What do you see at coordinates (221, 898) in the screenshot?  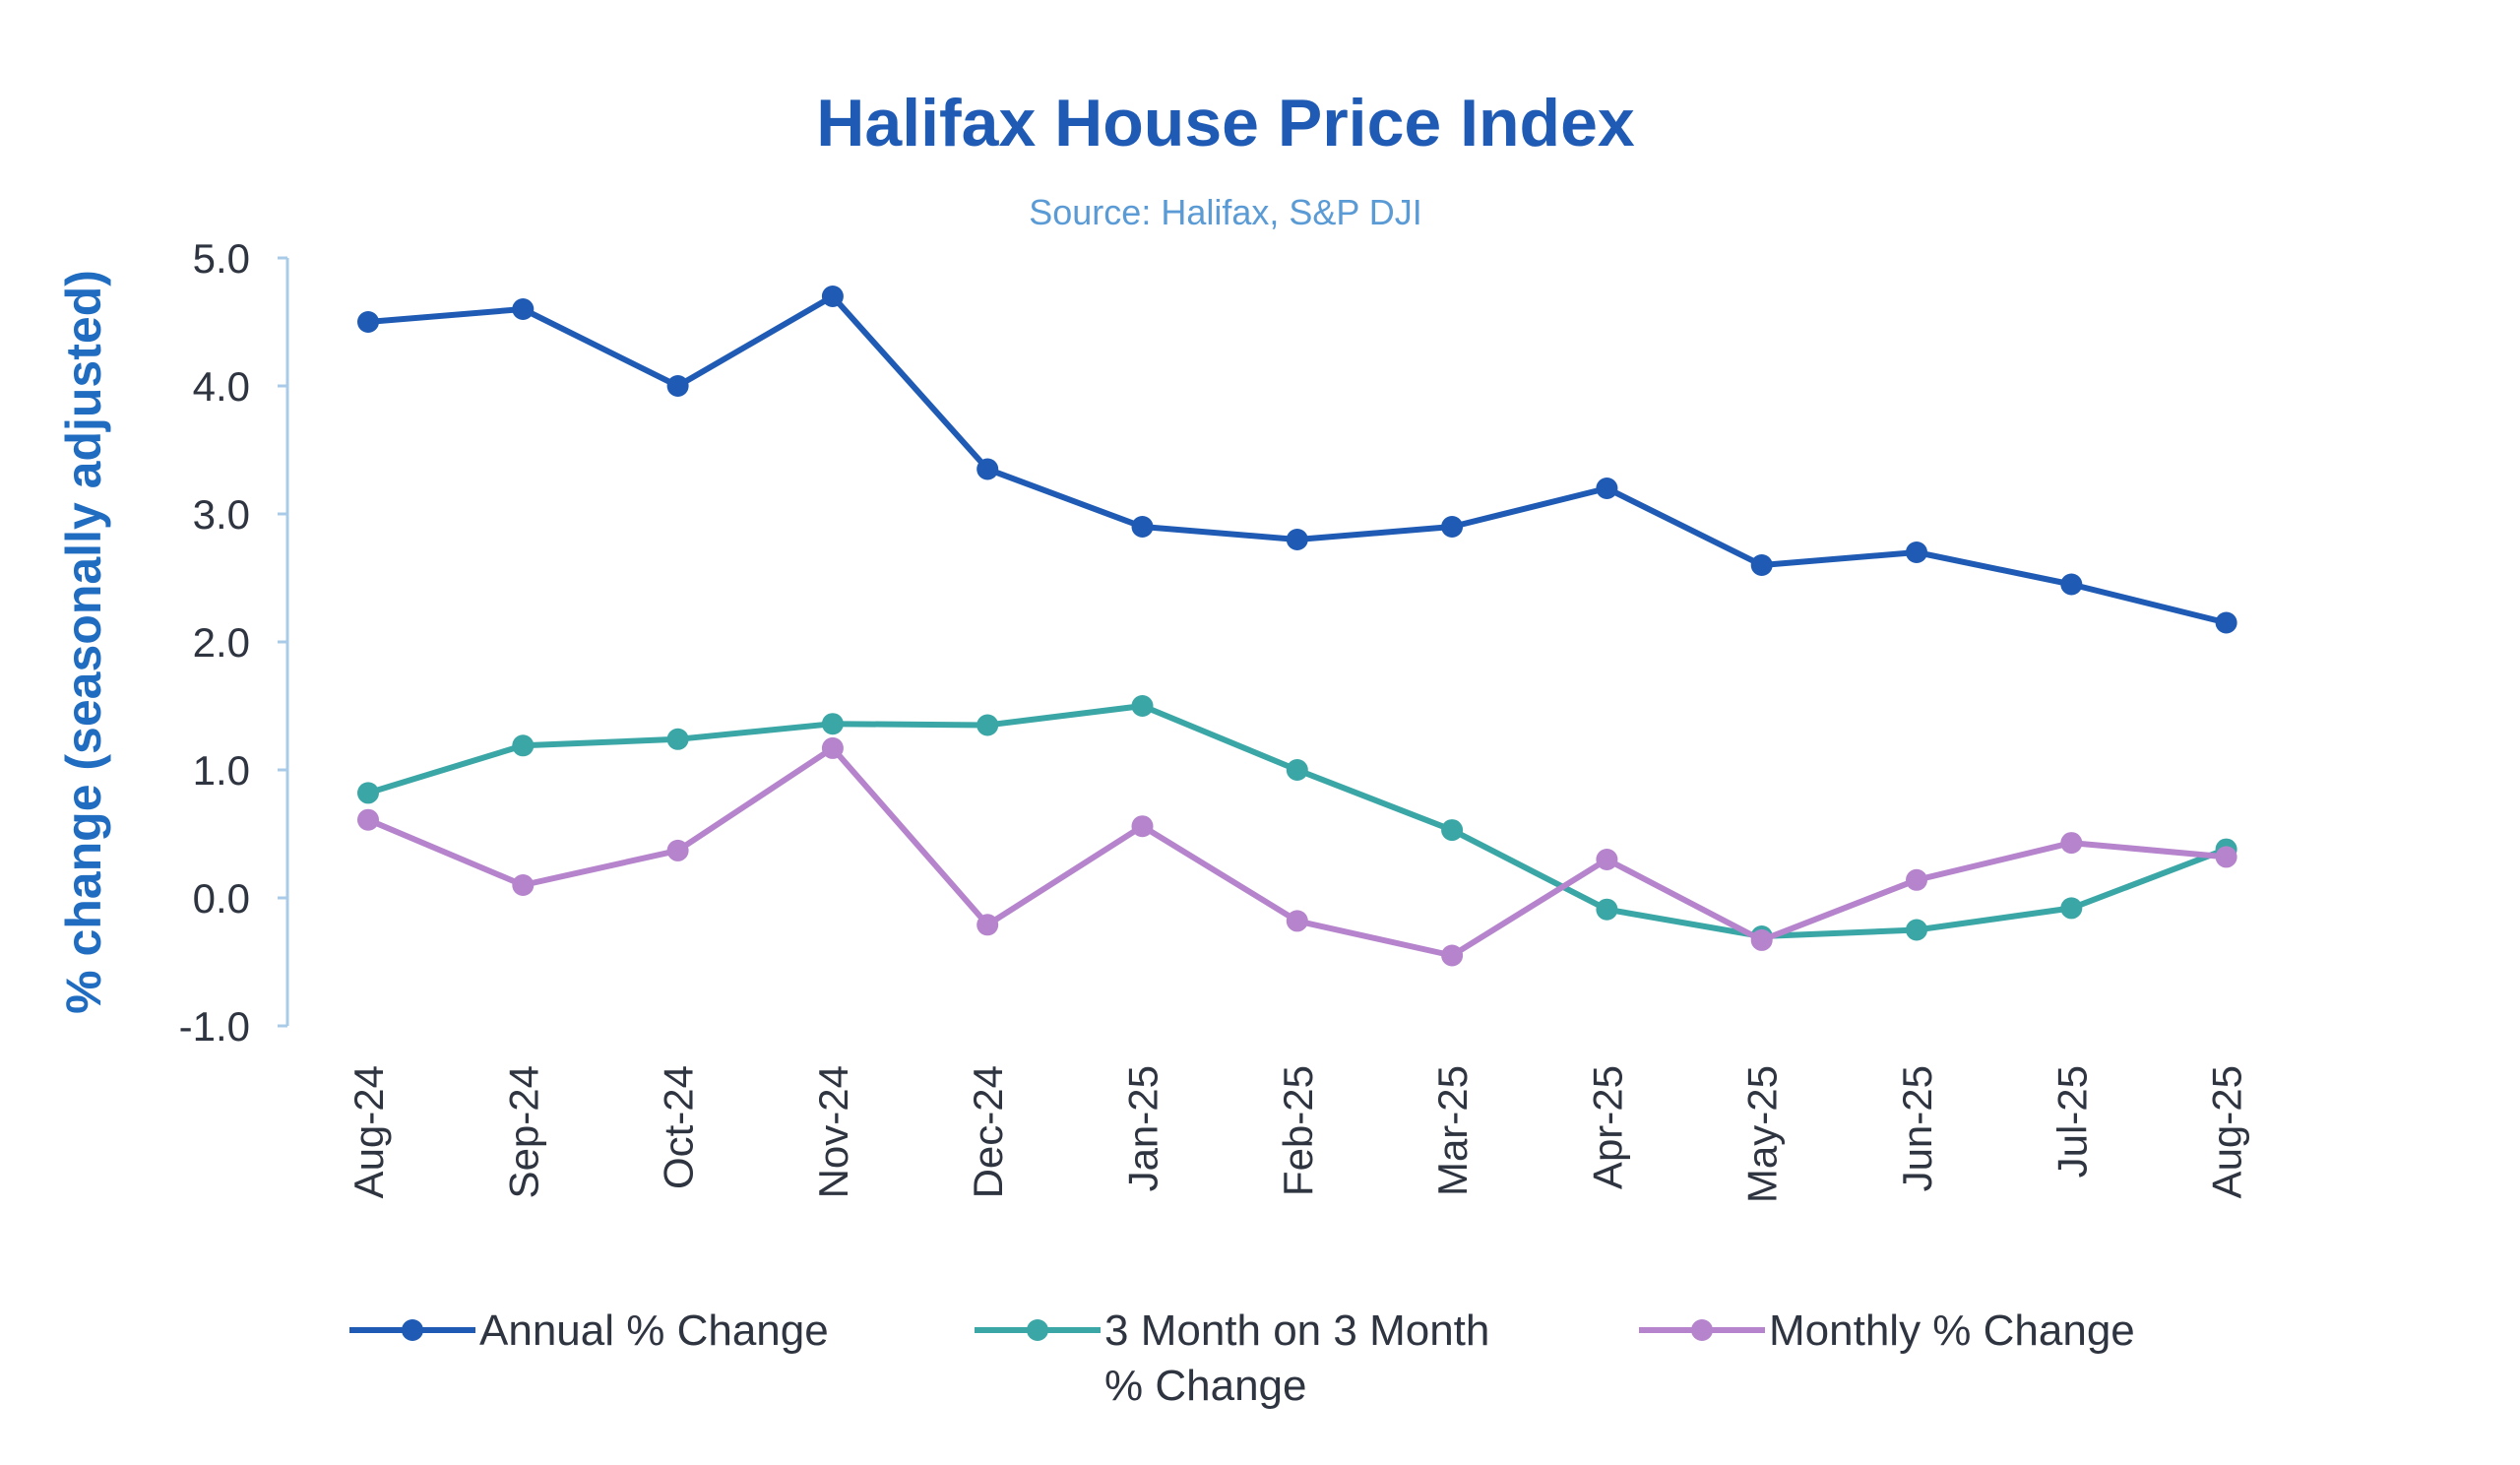 I see `y-tick-label: 0.0` at bounding box center [221, 898].